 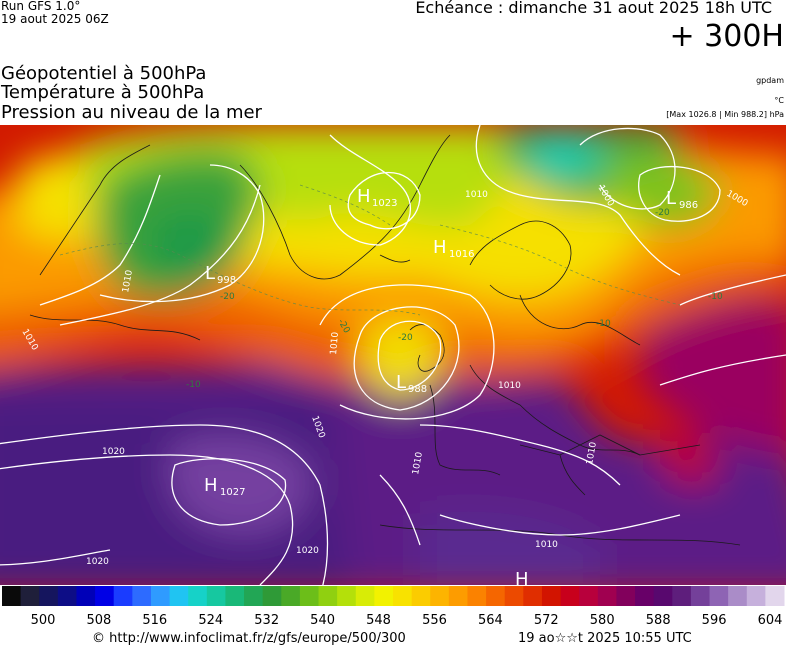 I want to click on unit-celsius: °C, so click(x=779, y=100).